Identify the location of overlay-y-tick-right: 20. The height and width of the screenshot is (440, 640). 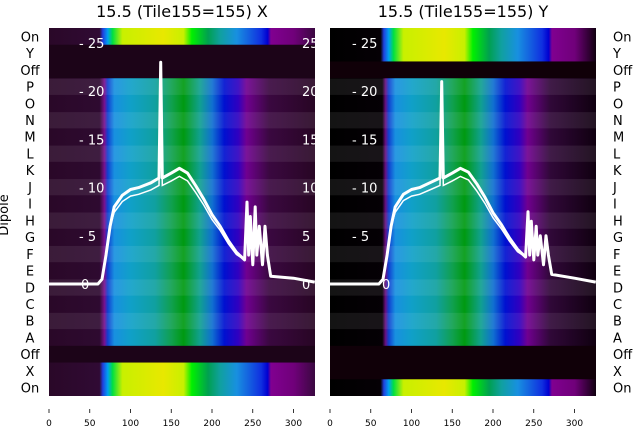
(310, 92).